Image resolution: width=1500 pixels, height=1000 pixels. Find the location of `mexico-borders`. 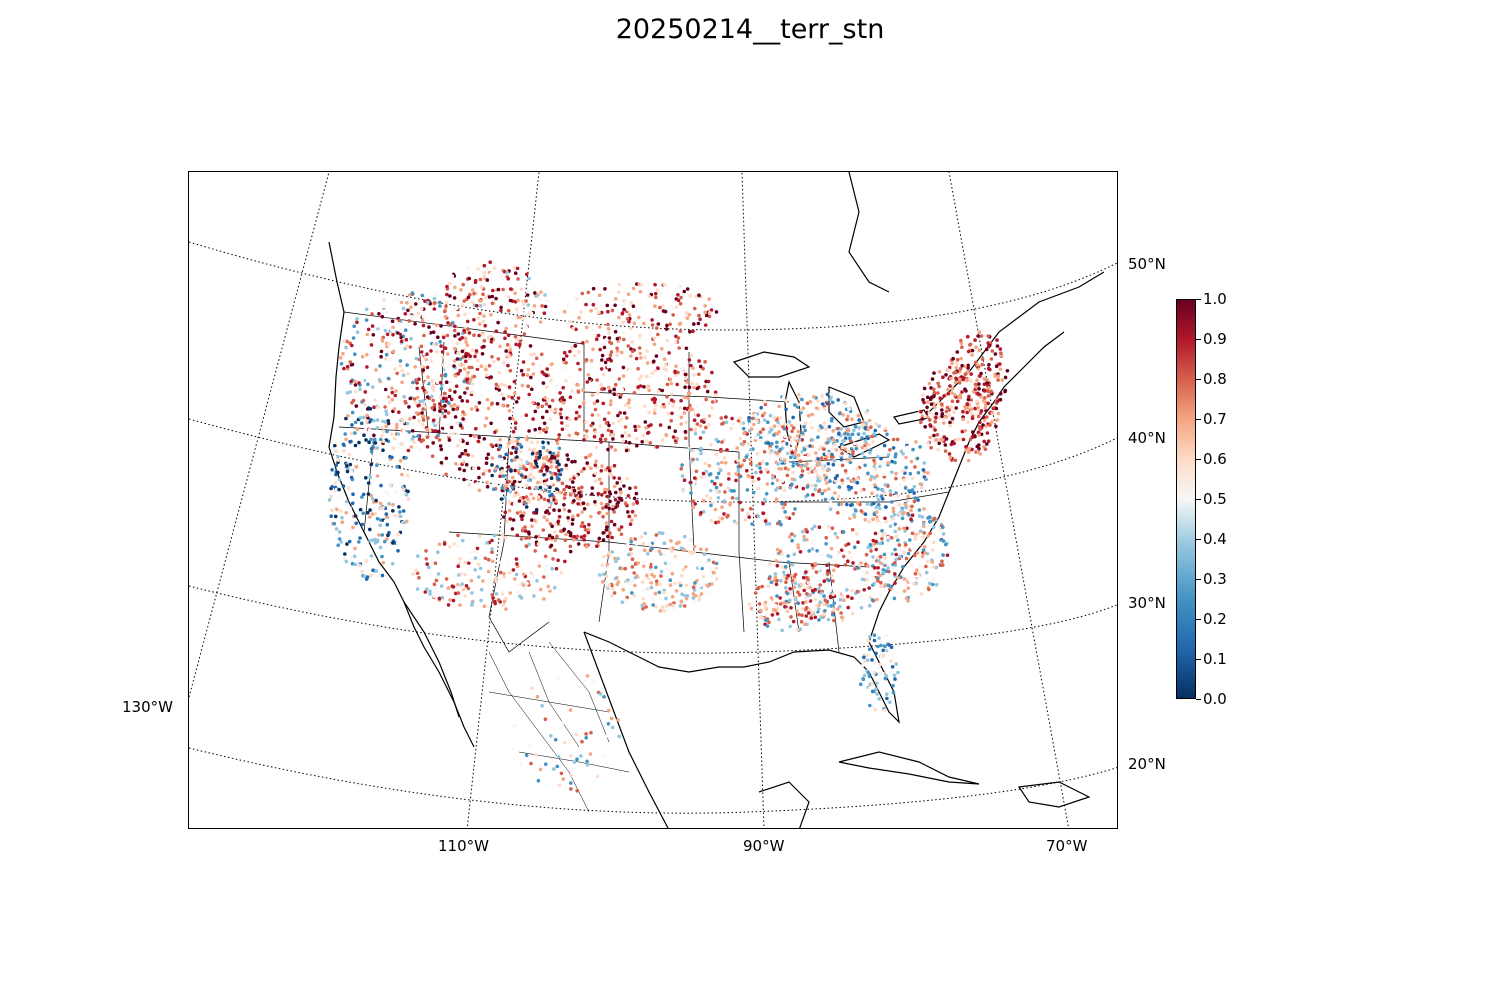

mexico-borders is located at coordinates (559, 727).